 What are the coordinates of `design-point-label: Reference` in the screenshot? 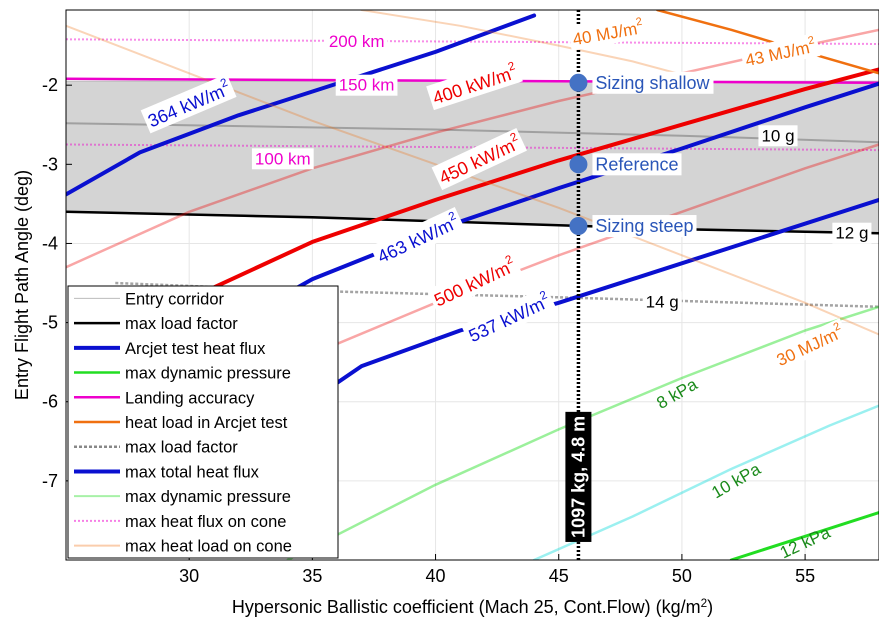 It's located at (636, 164).